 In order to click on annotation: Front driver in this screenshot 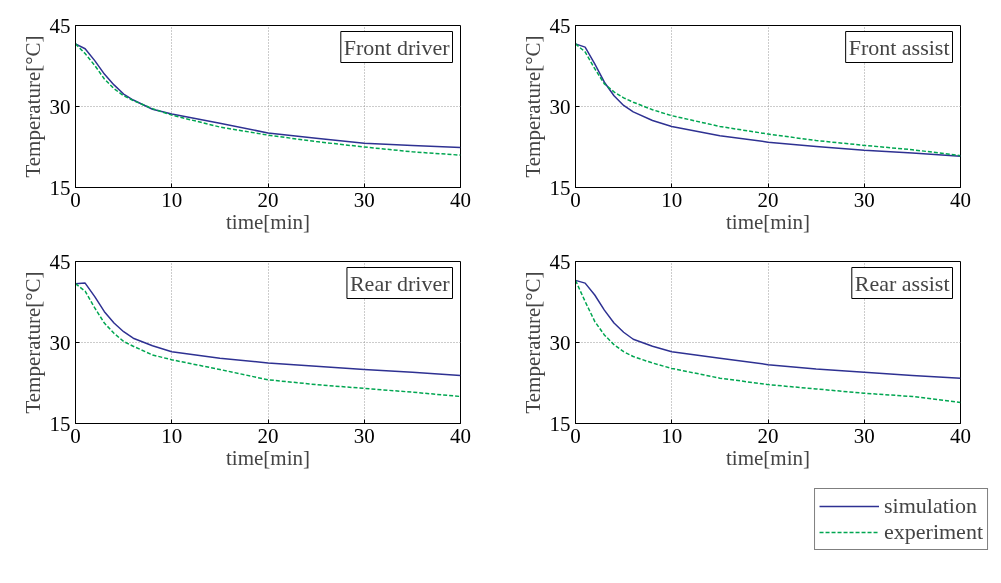, I will do `click(397, 47)`.